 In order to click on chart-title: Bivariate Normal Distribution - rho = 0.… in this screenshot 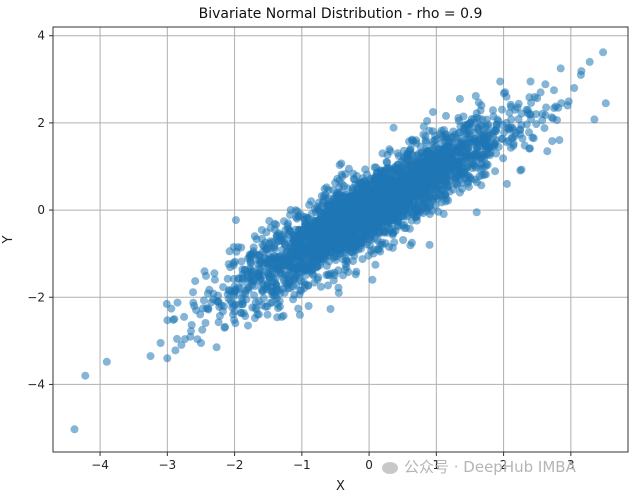, I will do `click(341, 14)`.